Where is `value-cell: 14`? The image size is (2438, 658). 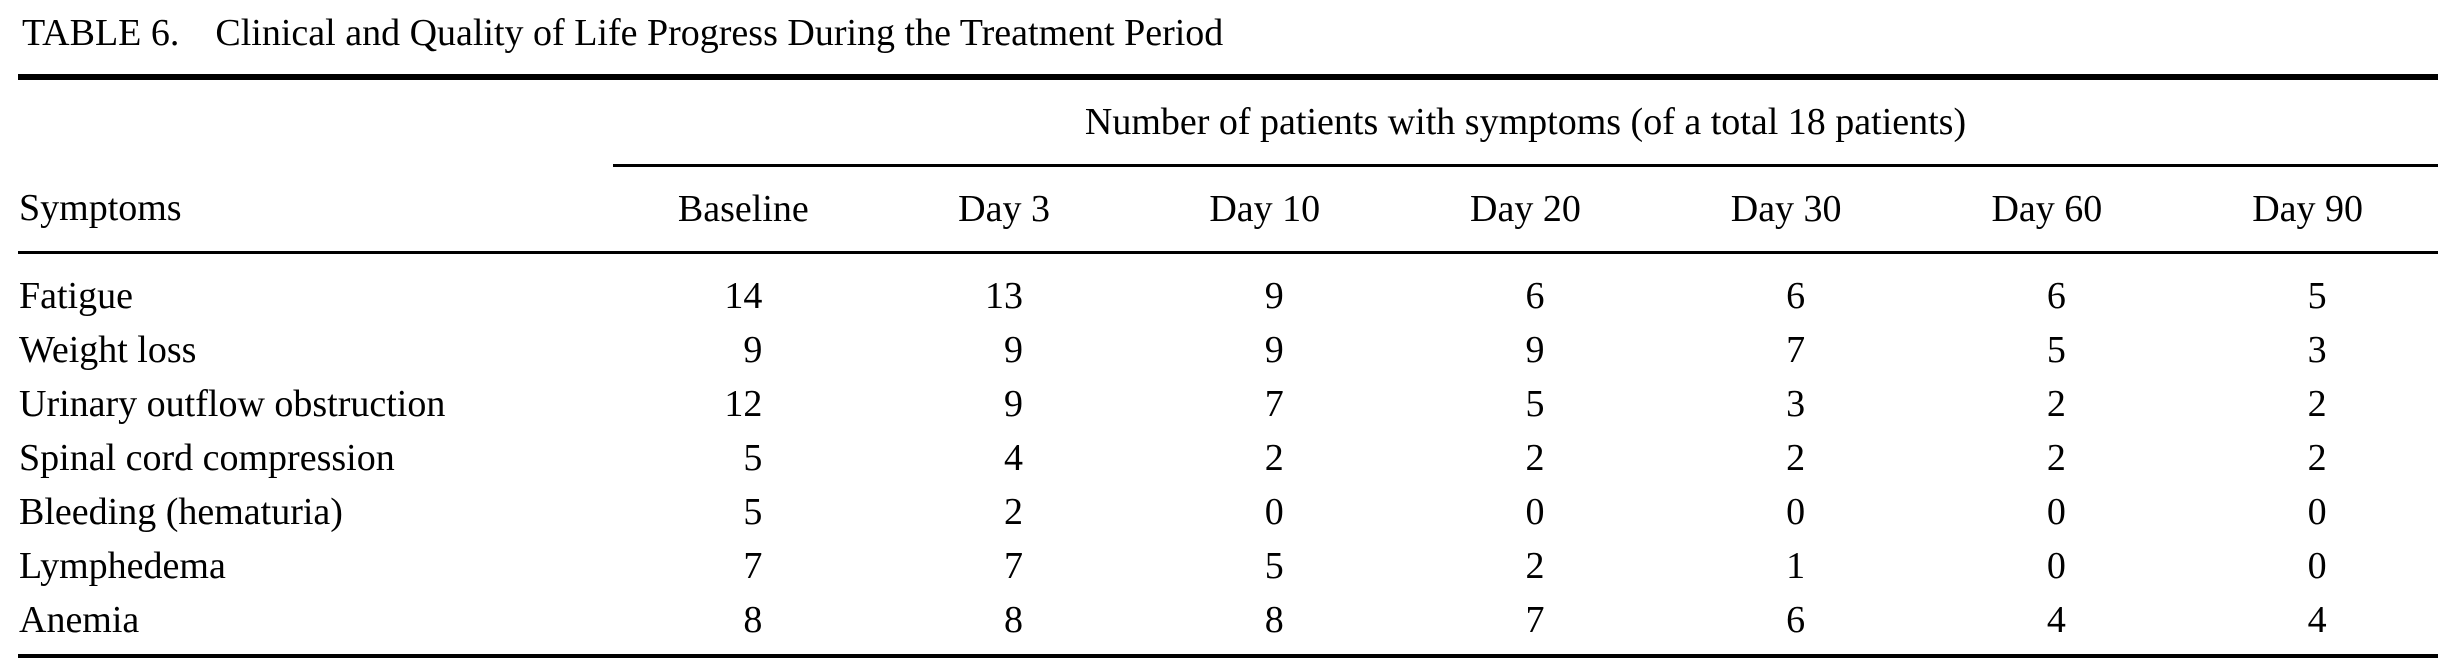
value-cell: 14 is located at coordinates (743, 288).